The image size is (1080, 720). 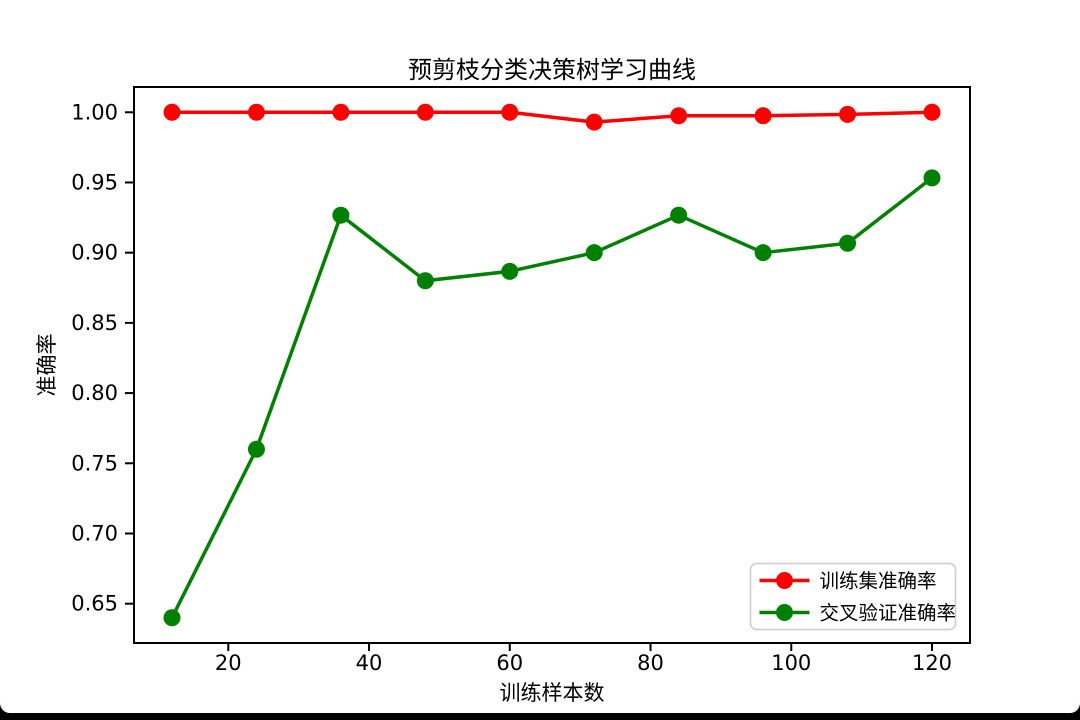 What do you see at coordinates (94, 253) in the screenshot?
I see `y-tick-label-5: 0.90` at bounding box center [94, 253].